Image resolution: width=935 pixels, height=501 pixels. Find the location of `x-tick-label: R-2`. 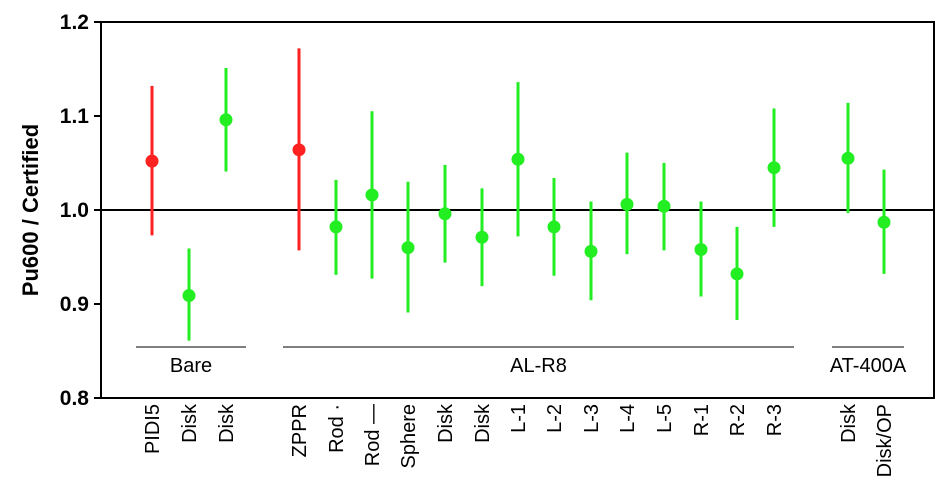

x-tick-label: R-2 is located at coordinates (738, 420).